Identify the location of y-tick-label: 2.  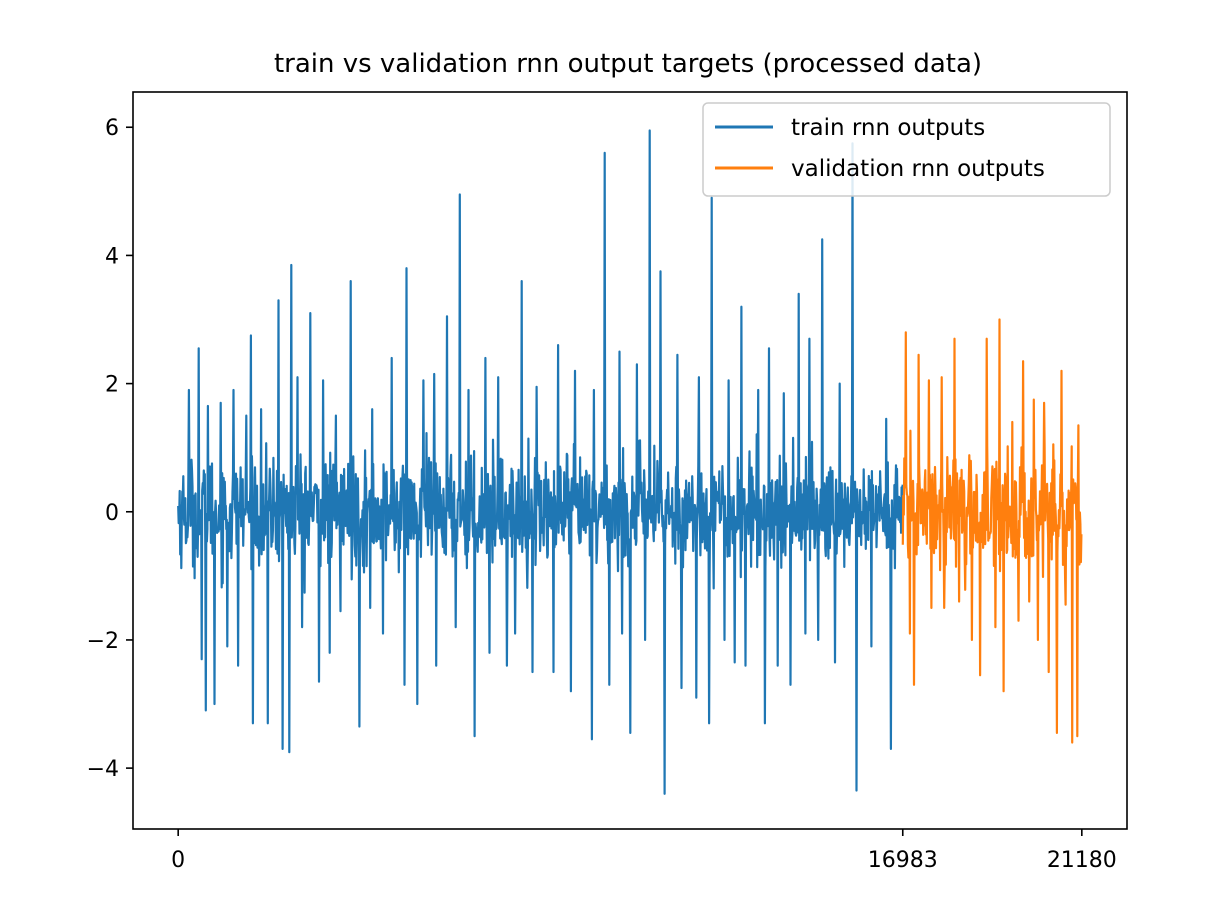
(112, 385).